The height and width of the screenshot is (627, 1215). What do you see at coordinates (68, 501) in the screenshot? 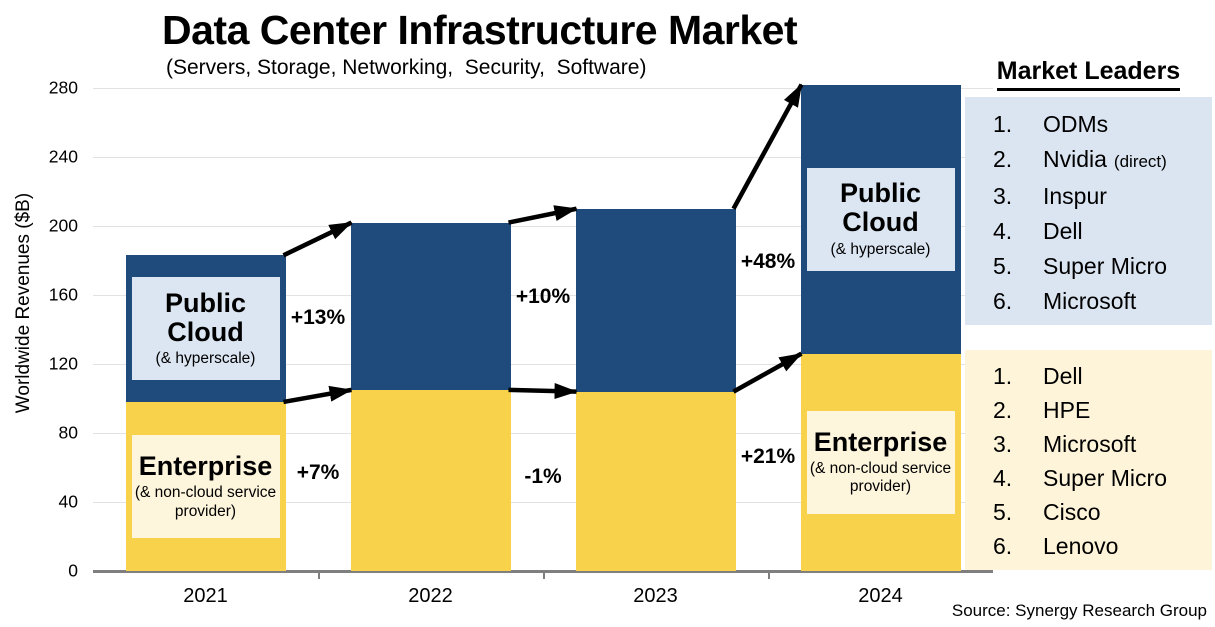
I see `y-tick-label: 40` at bounding box center [68, 501].